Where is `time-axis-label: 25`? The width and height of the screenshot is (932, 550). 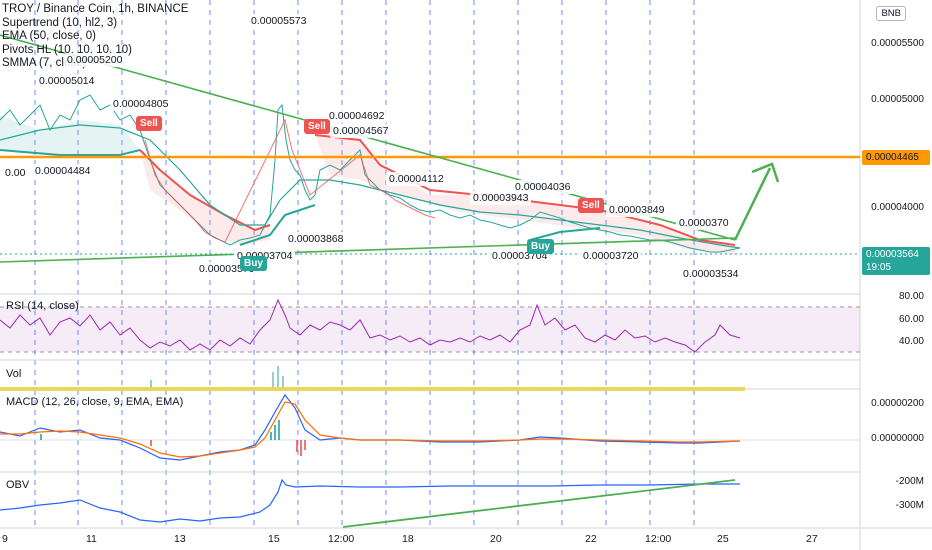 time-axis-label: 25 is located at coordinates (723, 539).